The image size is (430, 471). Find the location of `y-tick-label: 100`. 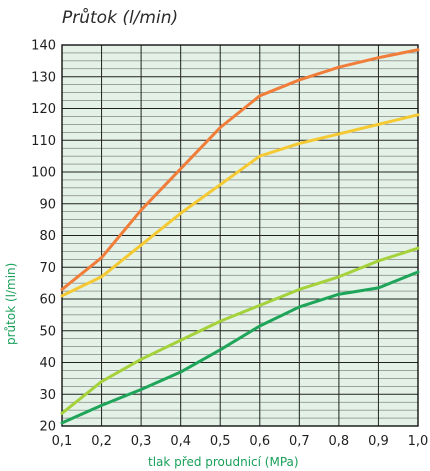

y-tick-label: 100 is located at coordinates (43, 173).